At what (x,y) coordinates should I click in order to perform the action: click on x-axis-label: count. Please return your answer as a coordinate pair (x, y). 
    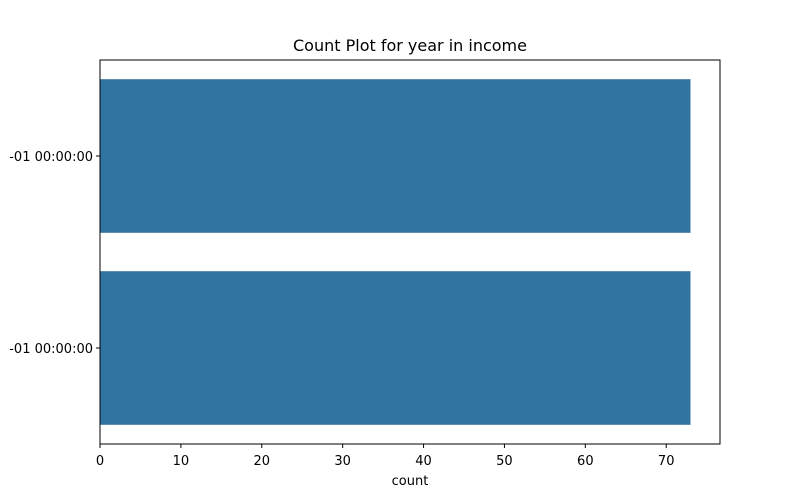
    Looking at the image, I should click on (410, 481).